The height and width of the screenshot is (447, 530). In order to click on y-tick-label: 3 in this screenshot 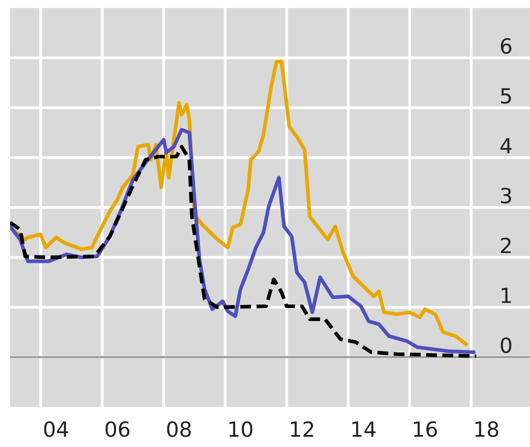, I will do `click(506, 196)`.